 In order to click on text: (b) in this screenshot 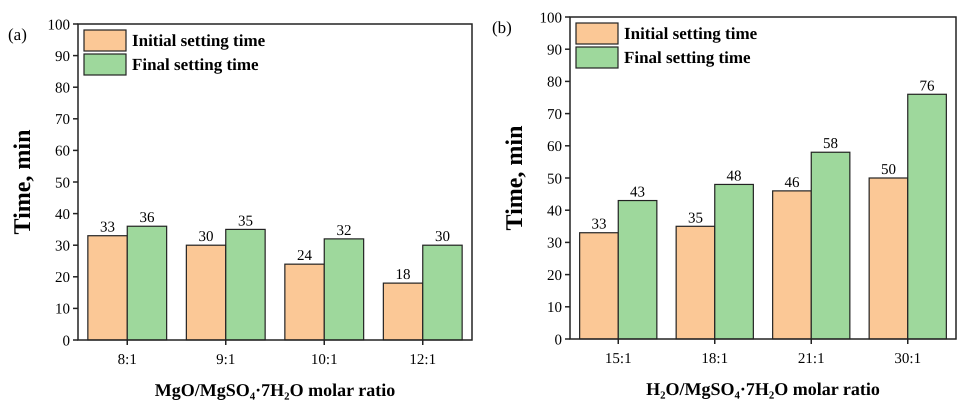, I will do `click(502, 27)`.